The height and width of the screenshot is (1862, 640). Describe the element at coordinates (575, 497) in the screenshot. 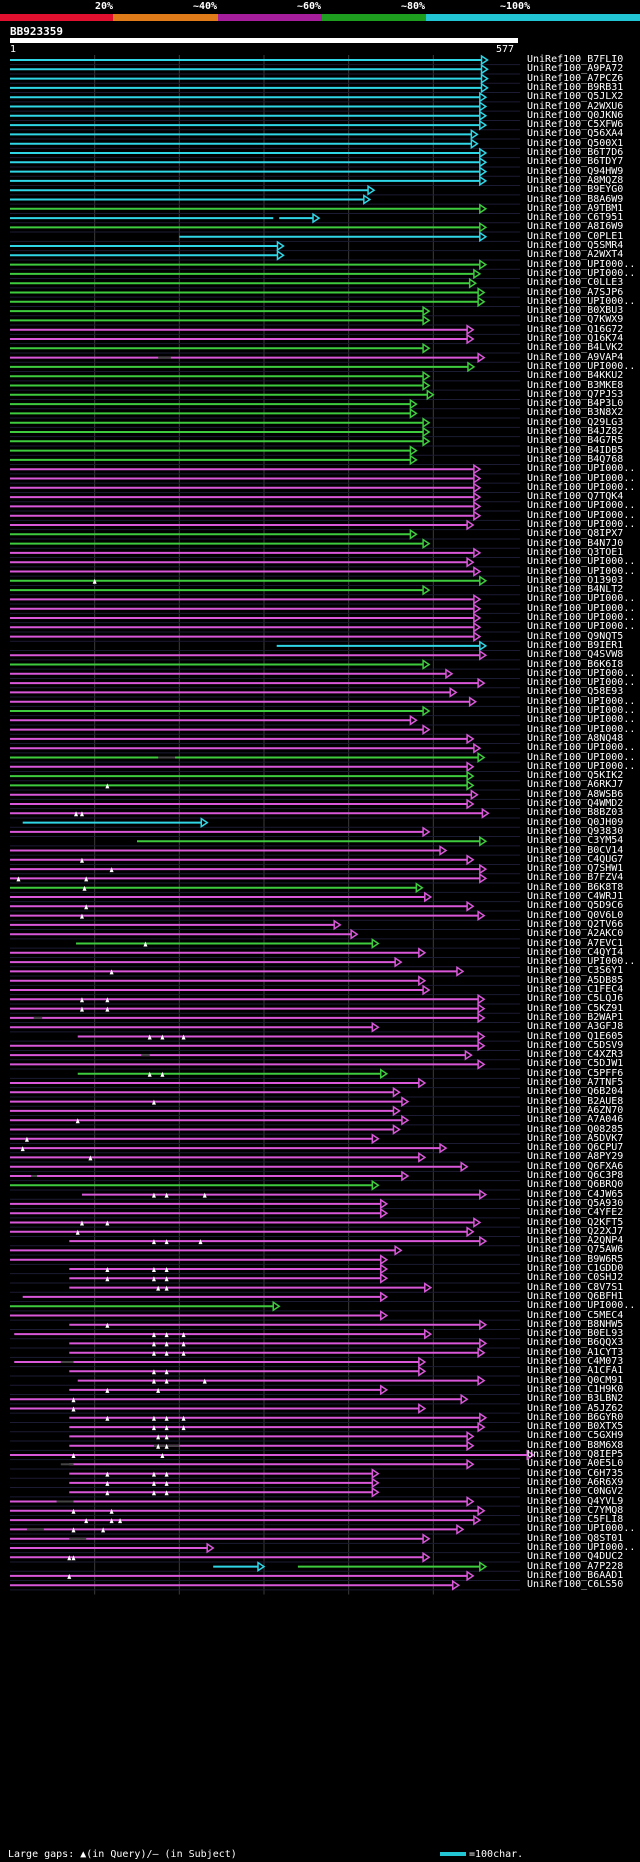

I see `hit-label: UniRef100_Q7TQK4` at that location.